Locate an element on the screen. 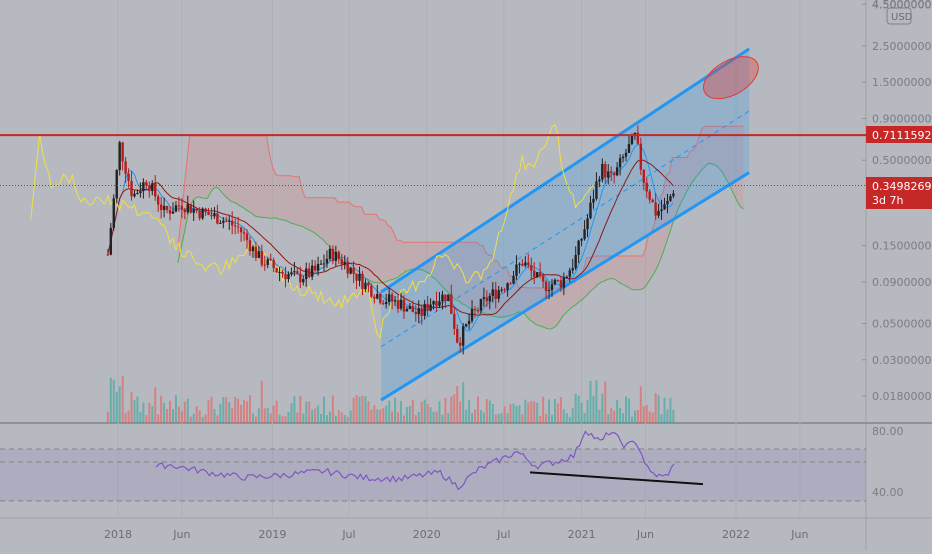 Image resolution: width=932 pixels, height=554 pixels. price-scale-label: 4.50000000 is located at coordinates (902, 5).